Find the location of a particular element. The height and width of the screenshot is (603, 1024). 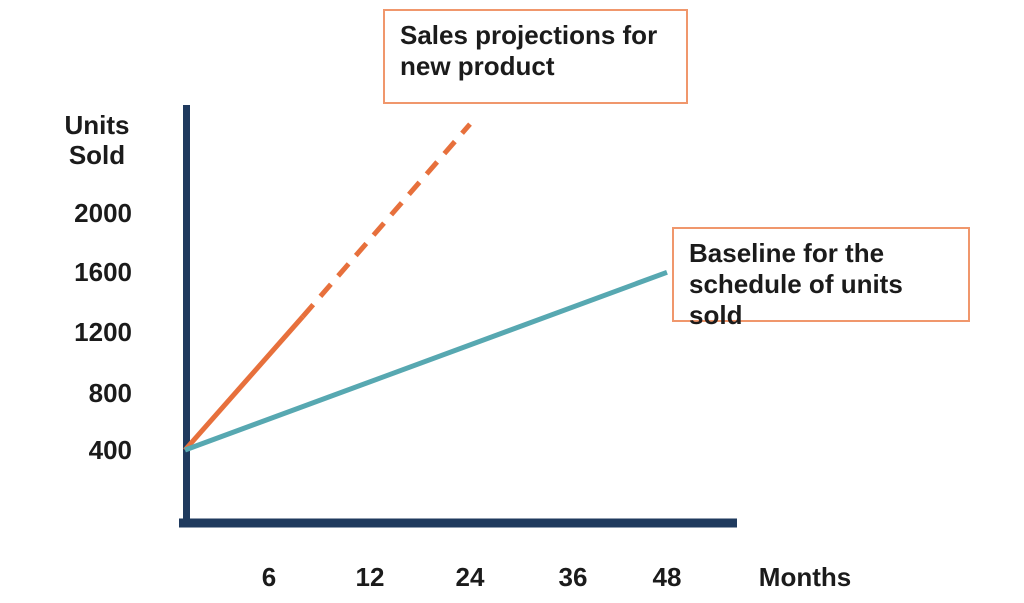

callout-baseline-line2: schedule of units sold is located at coordinates (796, 299).